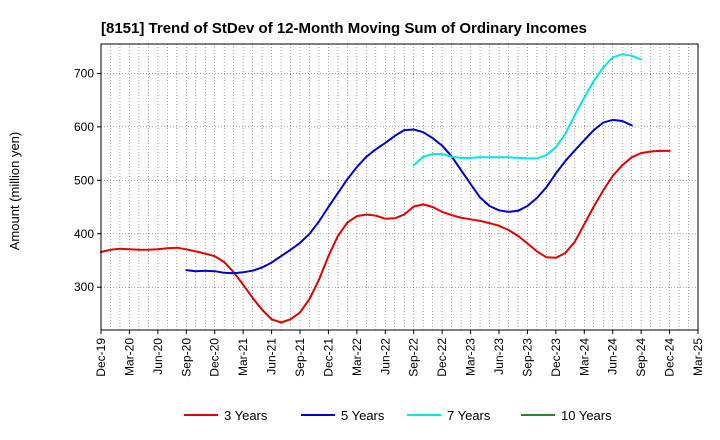  Describe the element at coordinates (300, 357) in the screenshot. I see `x-tick-label: Sep-21` at that location.